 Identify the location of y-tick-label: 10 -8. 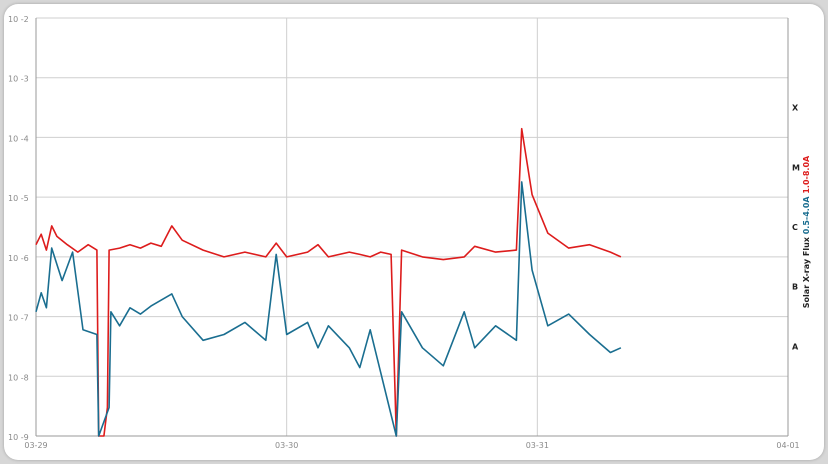
(18, 377).